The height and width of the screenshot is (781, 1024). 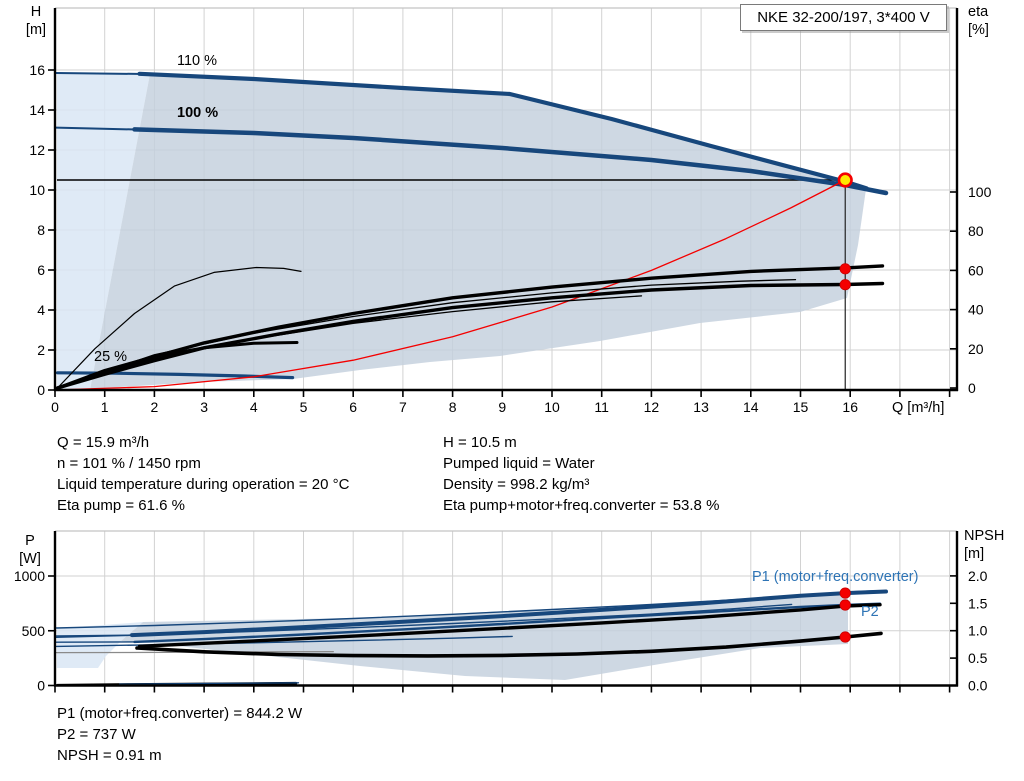 What do you see at coordinates (34, 631) in the screenshot?
I see `y-left-tick-label: 500` at bounding box center [34, 631].